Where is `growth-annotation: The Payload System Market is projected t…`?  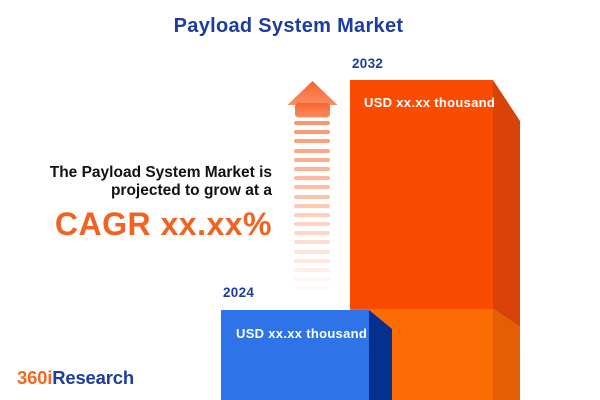 growth-annotation: The Payload System Market is projected t… is located at coordinates (161, 203).